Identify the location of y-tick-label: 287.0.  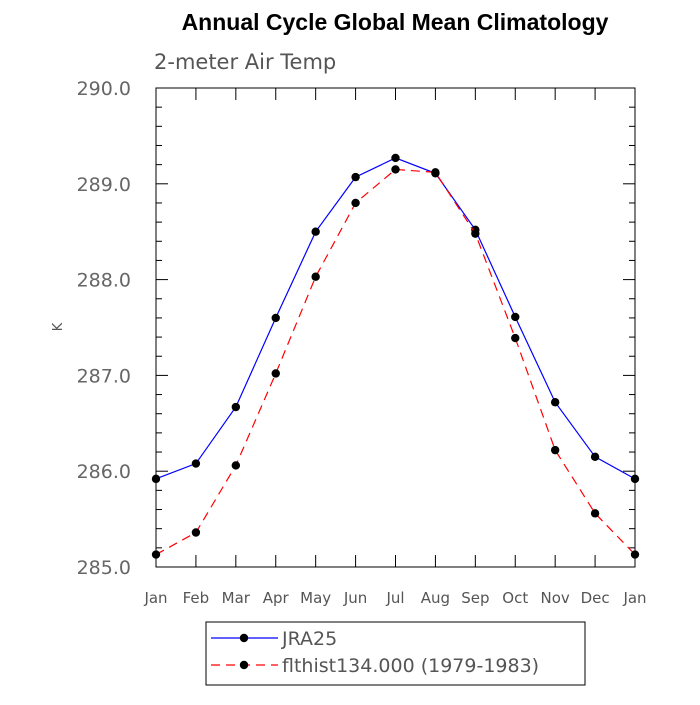
(104, 376).